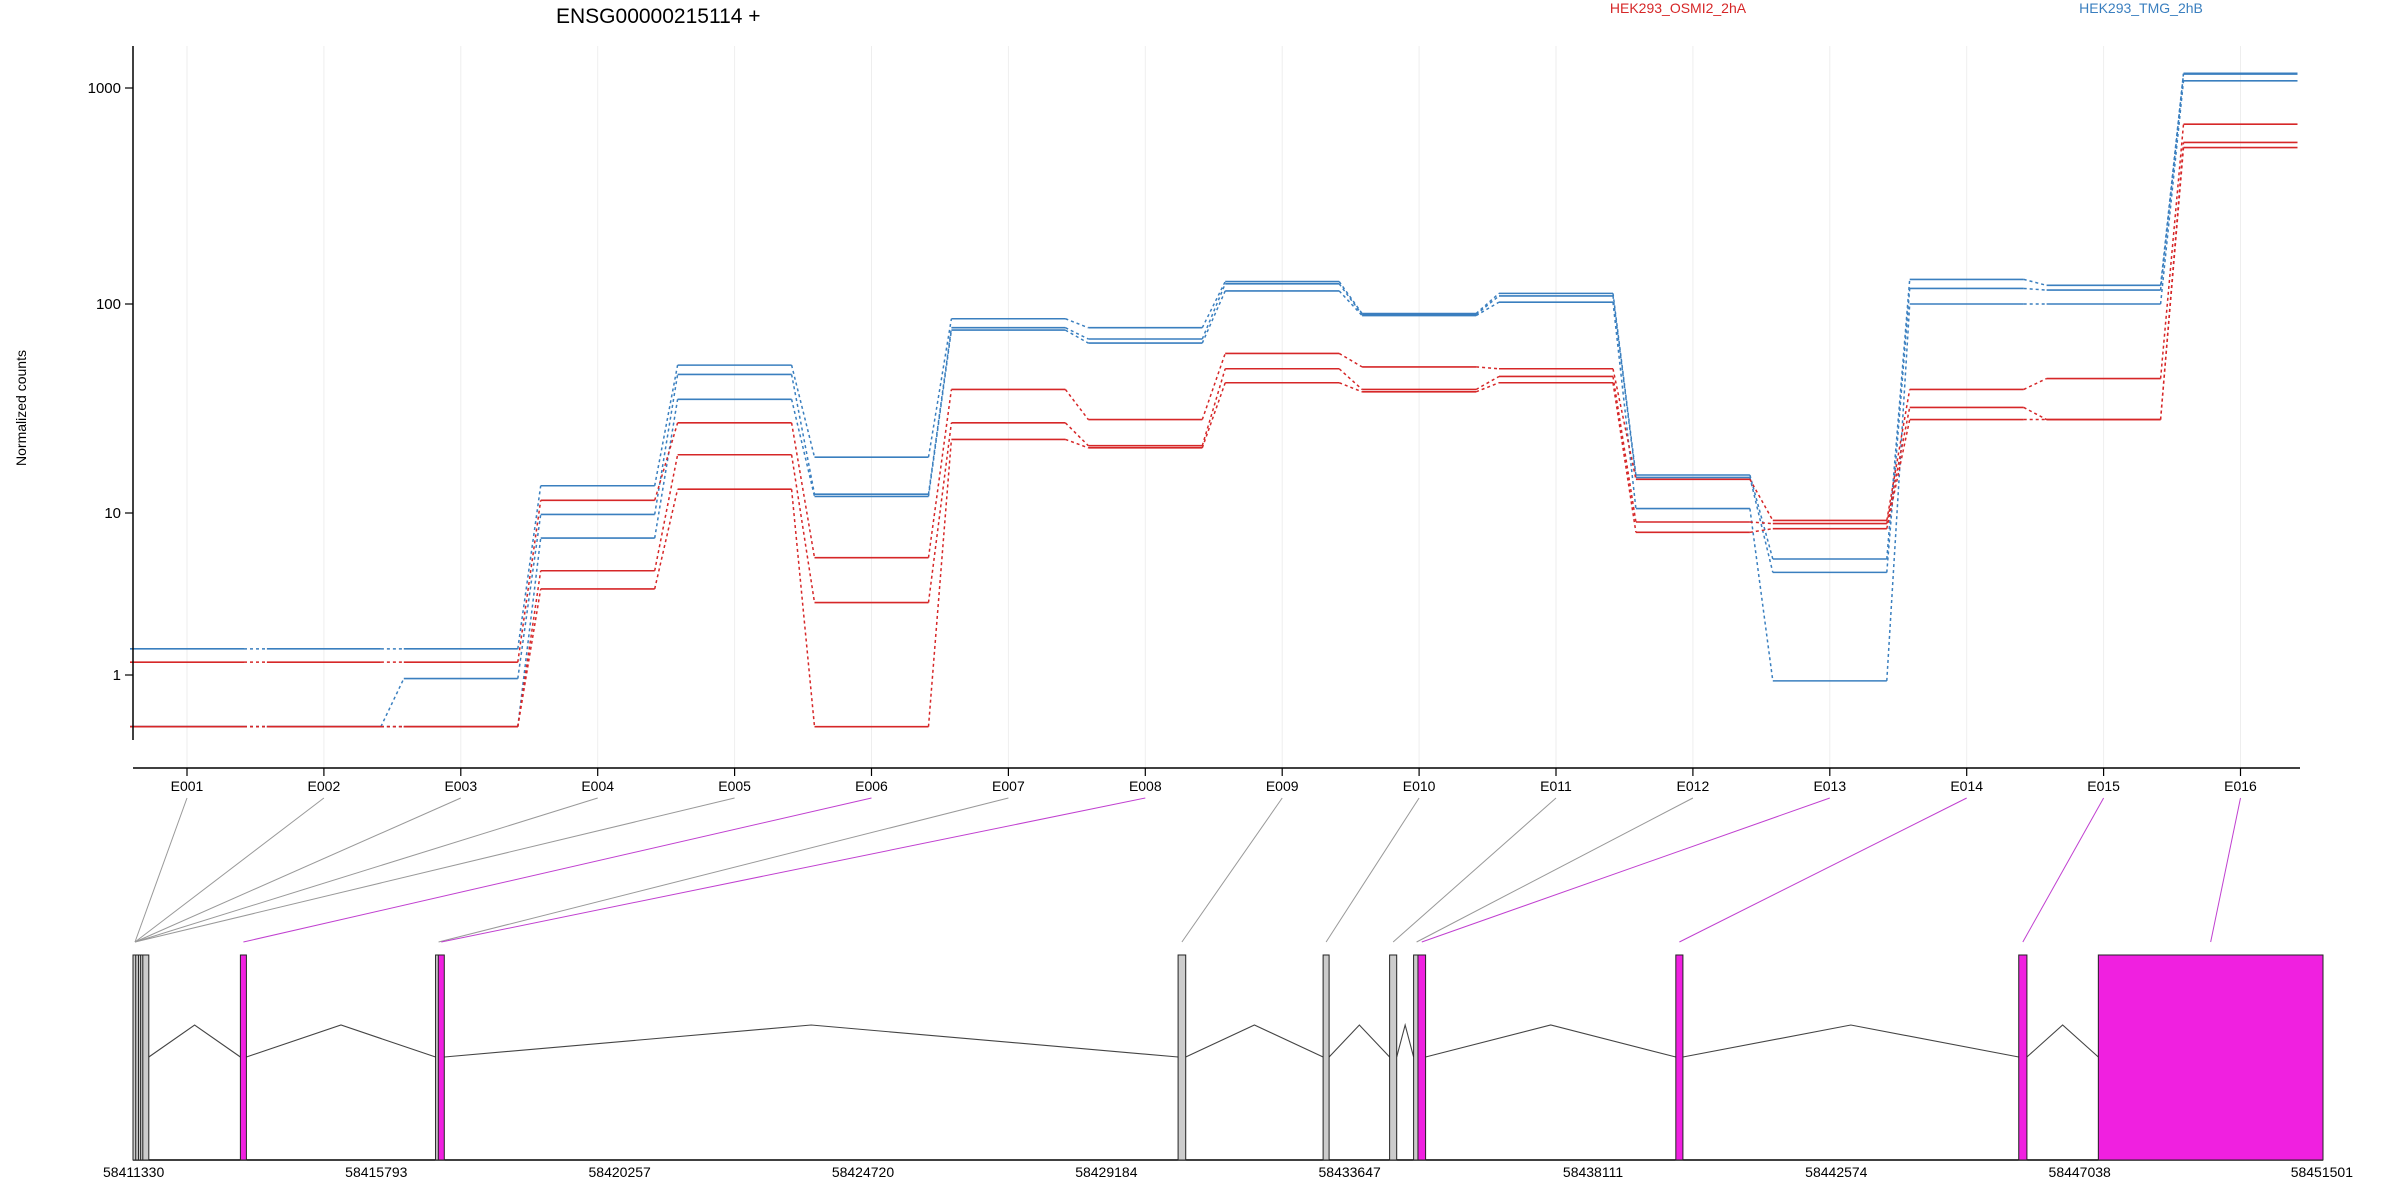 The height and width of the screenshot is (1200, 2400). Describe the element at coordinates (1106, 1172) in the screenshot. I see `genomic-tick-label: 58429184` at that location.